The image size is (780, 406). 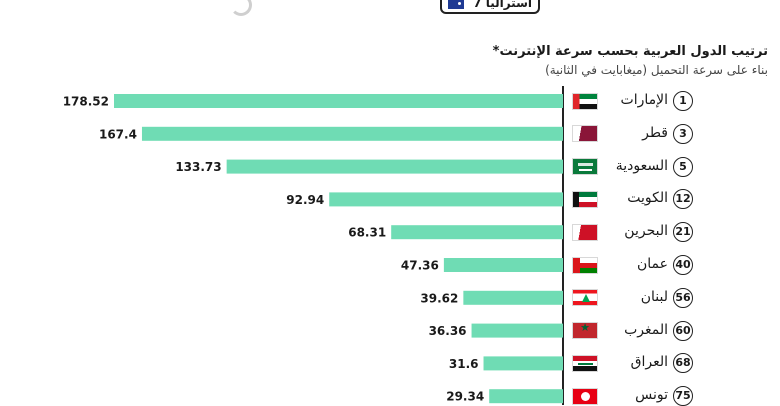 What do you see at coordinates (654, 296) in the screenshot?
I see `country-name: لبنان` at bounding box center [654, 296].